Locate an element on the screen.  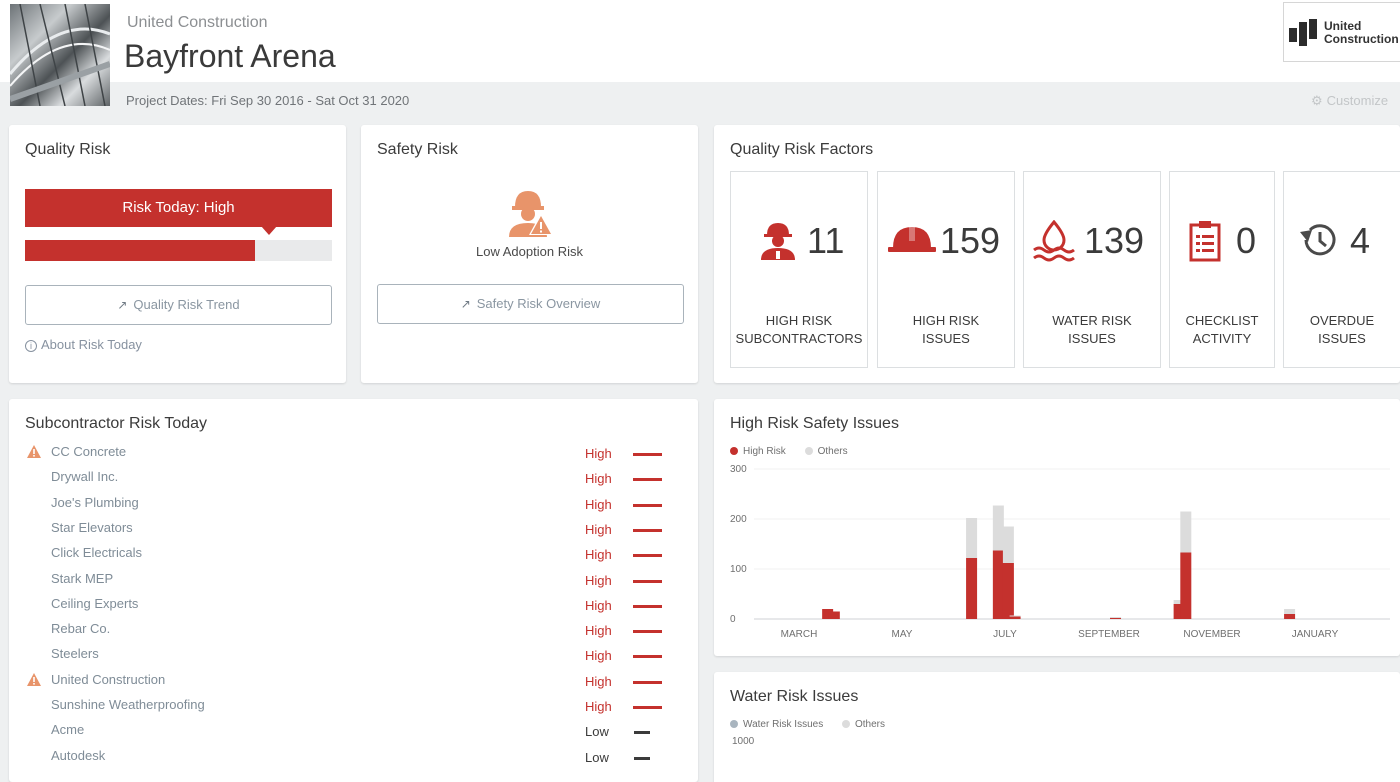
factor-water-risk-issues: 139 WATER RISK ISSUES is located at coordinates (1092, 269).